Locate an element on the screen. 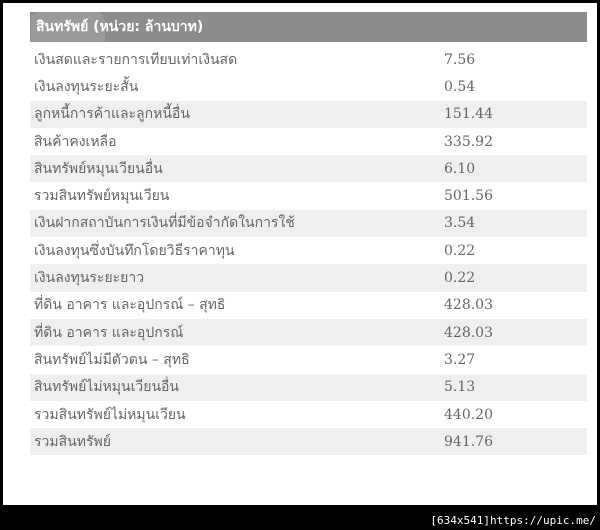  row-value: 501.56 is located at coordinates (468, 196).